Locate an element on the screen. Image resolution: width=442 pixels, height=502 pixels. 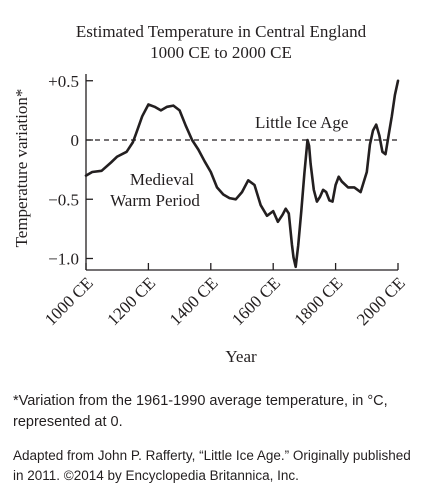
annotation-little-ice-age: Little Ice Age is located at coordinates (301, 122).